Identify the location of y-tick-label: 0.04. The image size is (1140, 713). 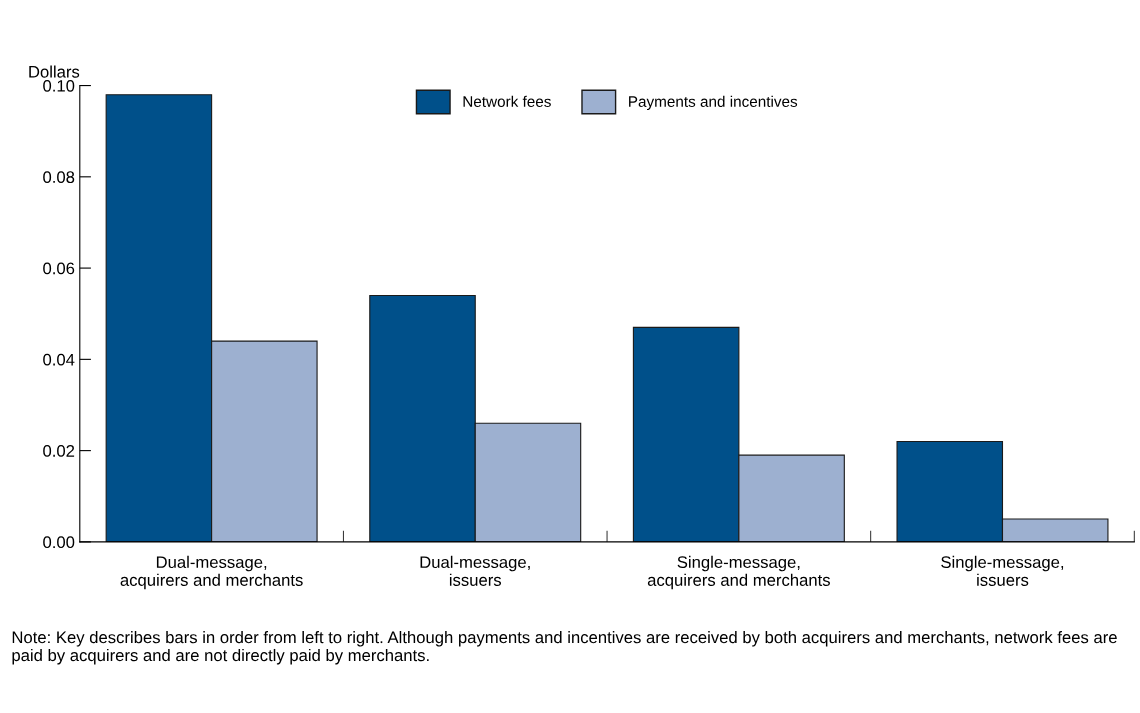
(59, 359).